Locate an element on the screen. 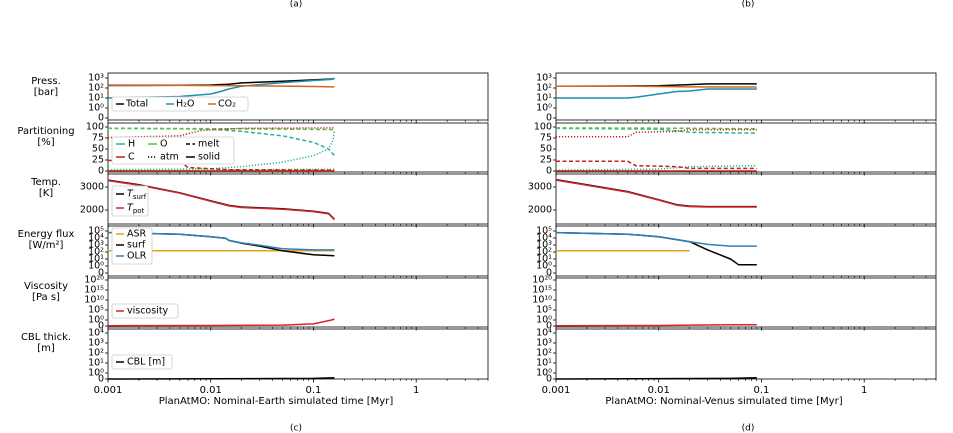  legend-label: solid is located at coordinates (209, 157).